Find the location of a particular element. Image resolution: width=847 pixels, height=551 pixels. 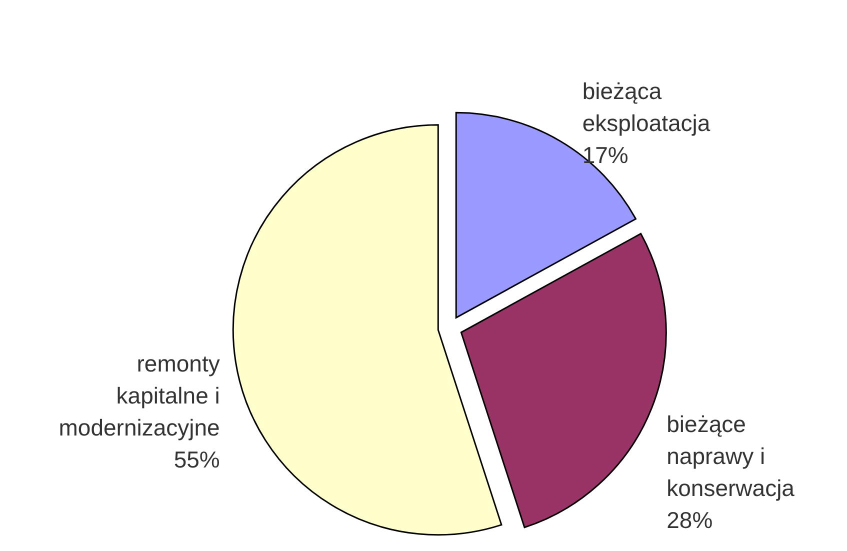

data-label: 28% is located at coordinates (689, 519).